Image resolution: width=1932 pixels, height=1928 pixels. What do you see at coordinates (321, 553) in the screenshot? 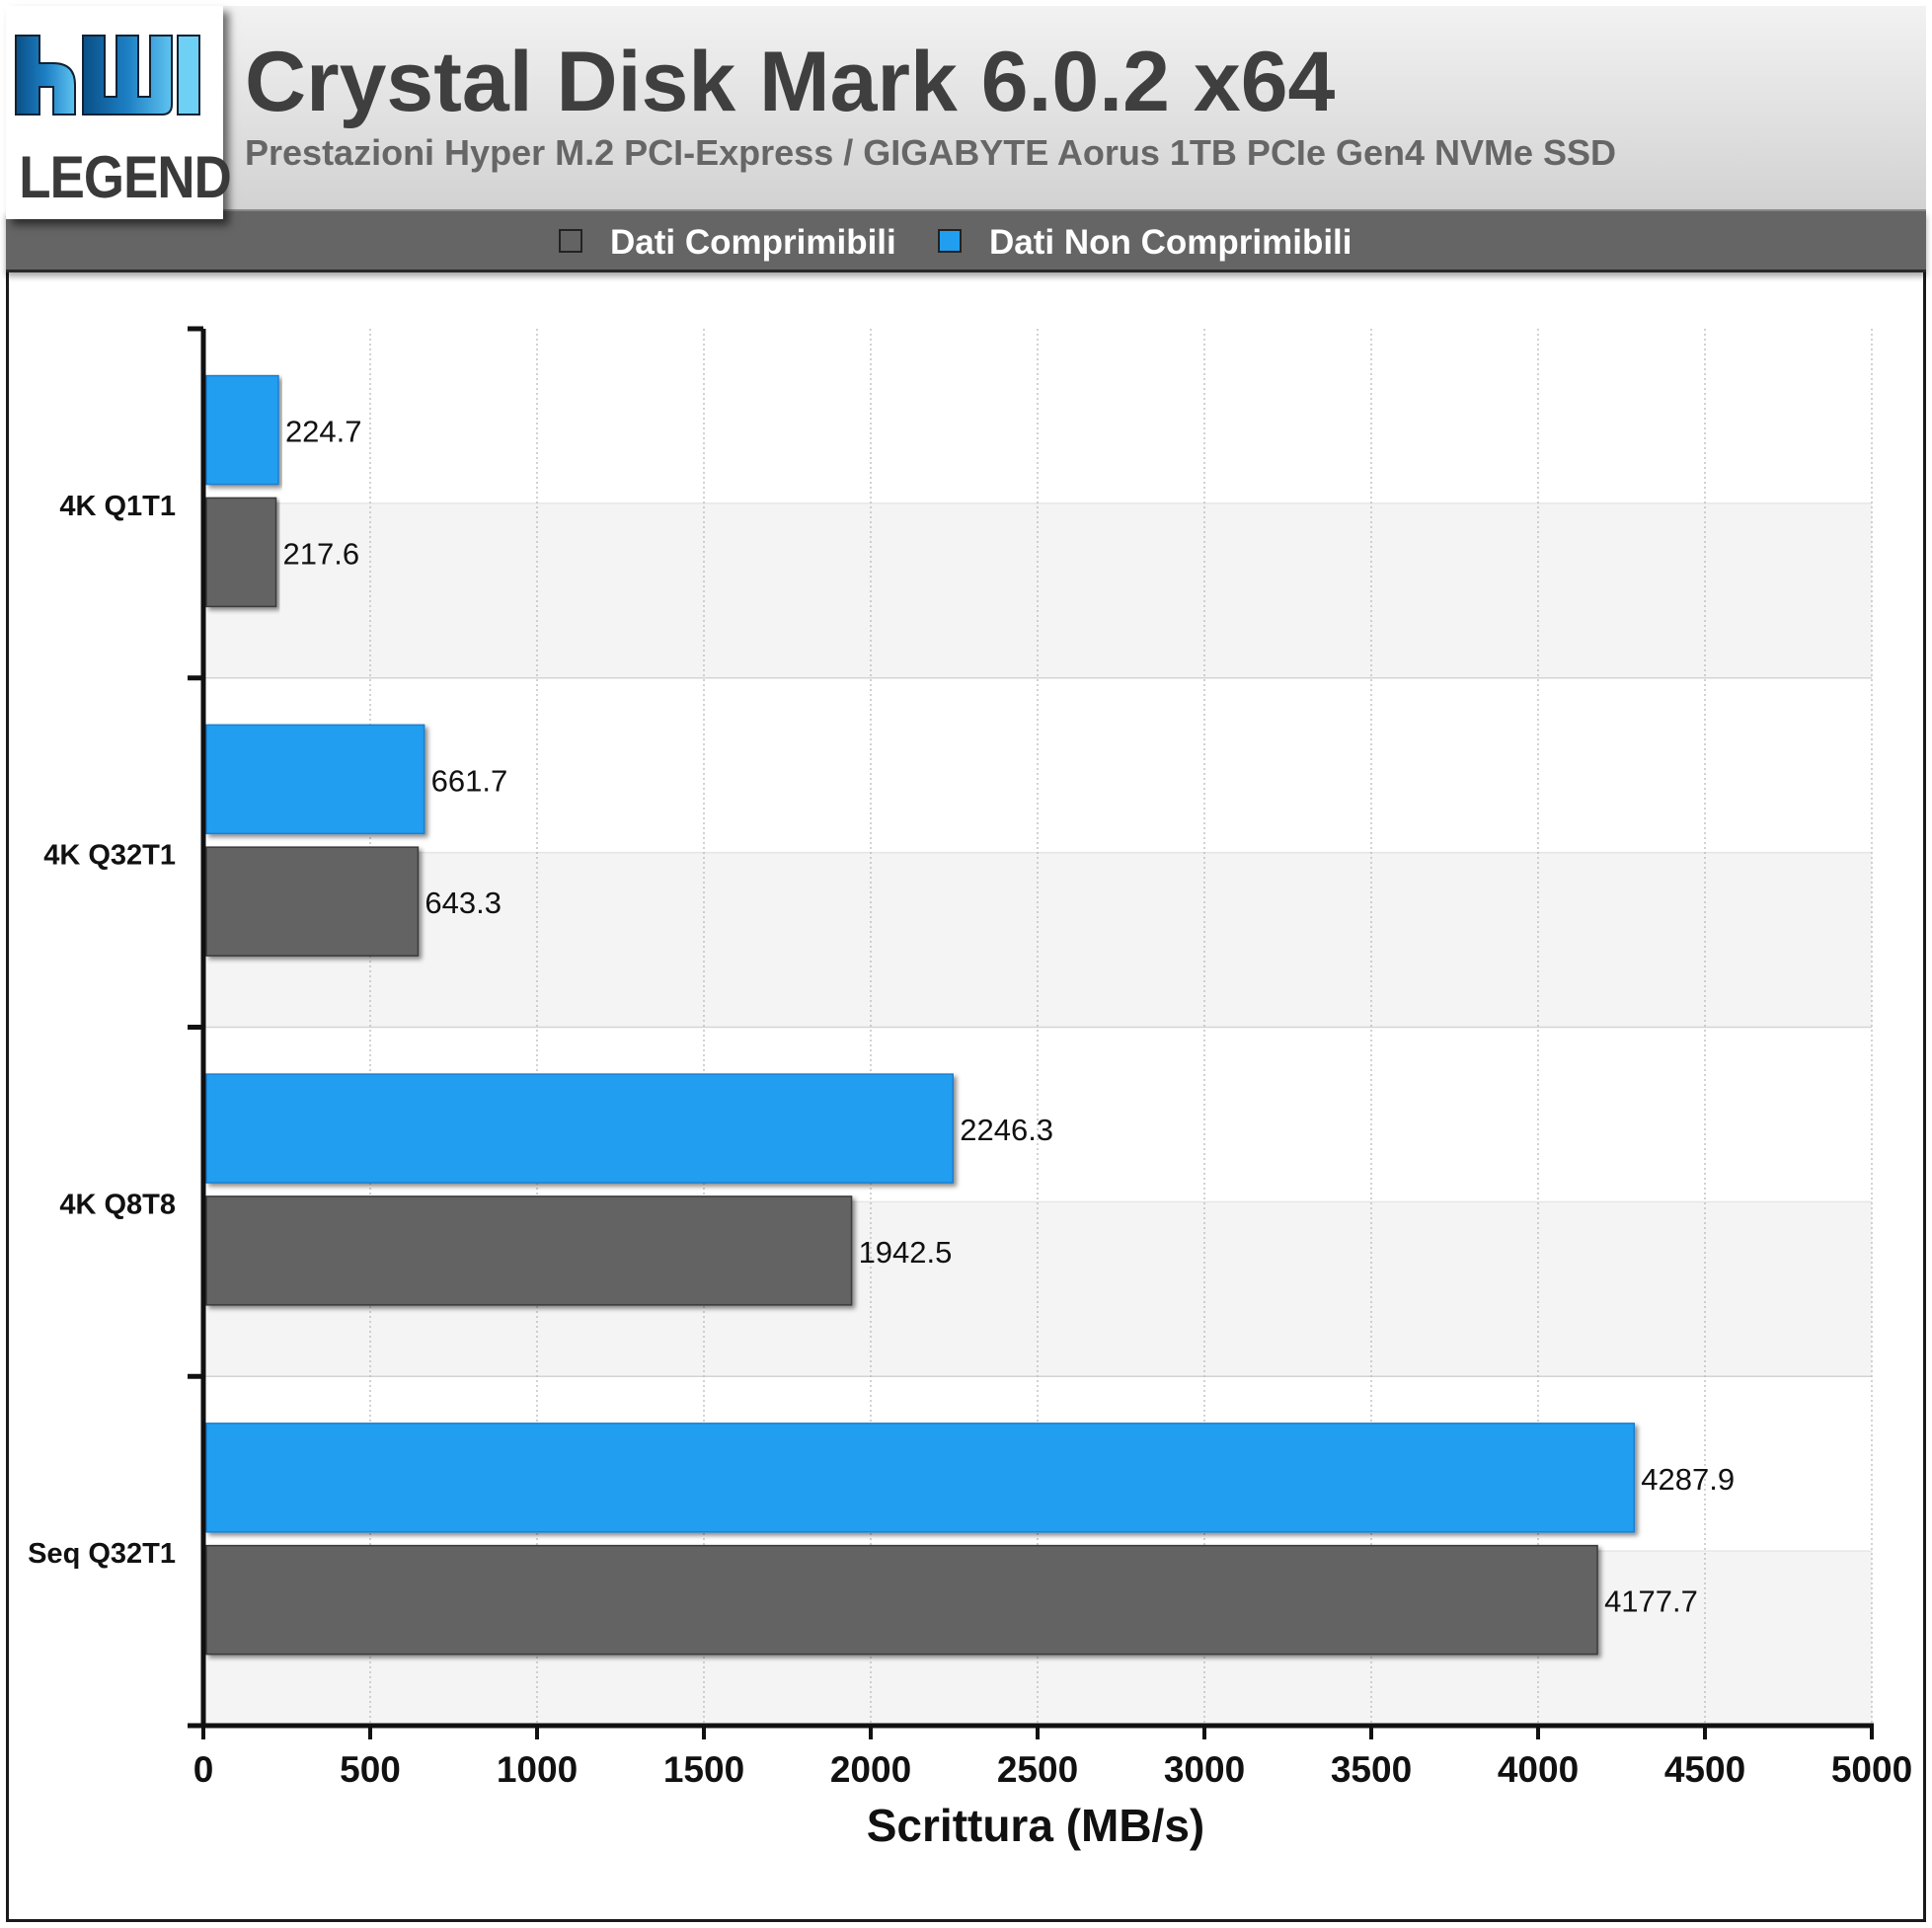
I see `data-label: 217.6` at bounding box center [321, 553].